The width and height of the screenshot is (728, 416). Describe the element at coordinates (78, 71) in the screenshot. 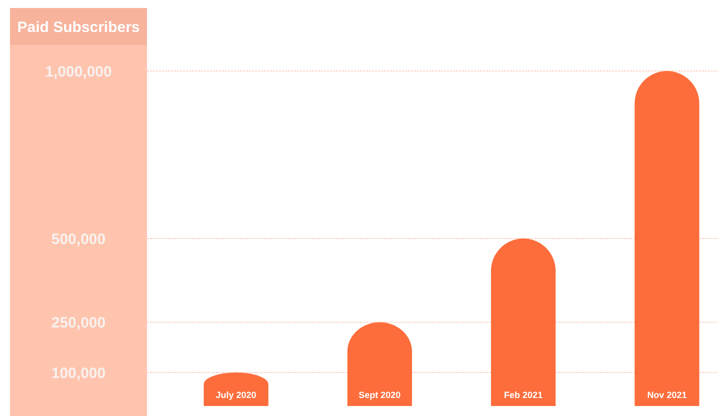

I see `y-tick-label: 1,000,000` at that location.